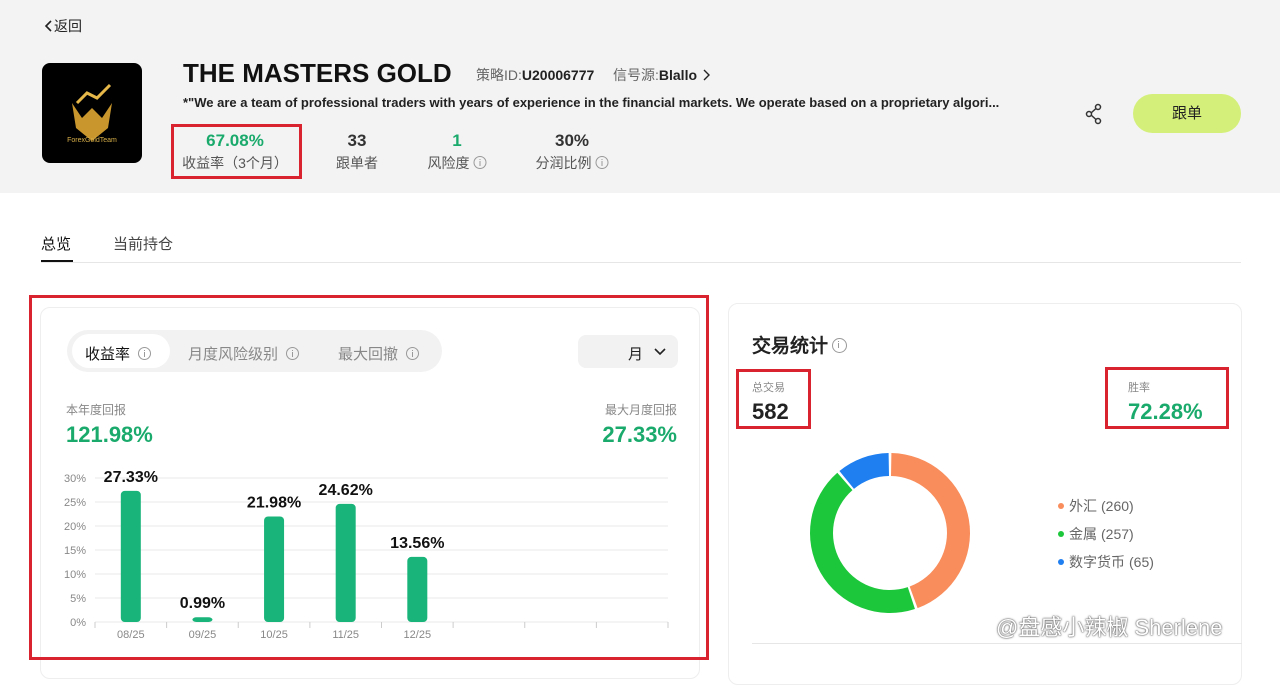  I want to click on source-value: Blallo, so click(678, 75).